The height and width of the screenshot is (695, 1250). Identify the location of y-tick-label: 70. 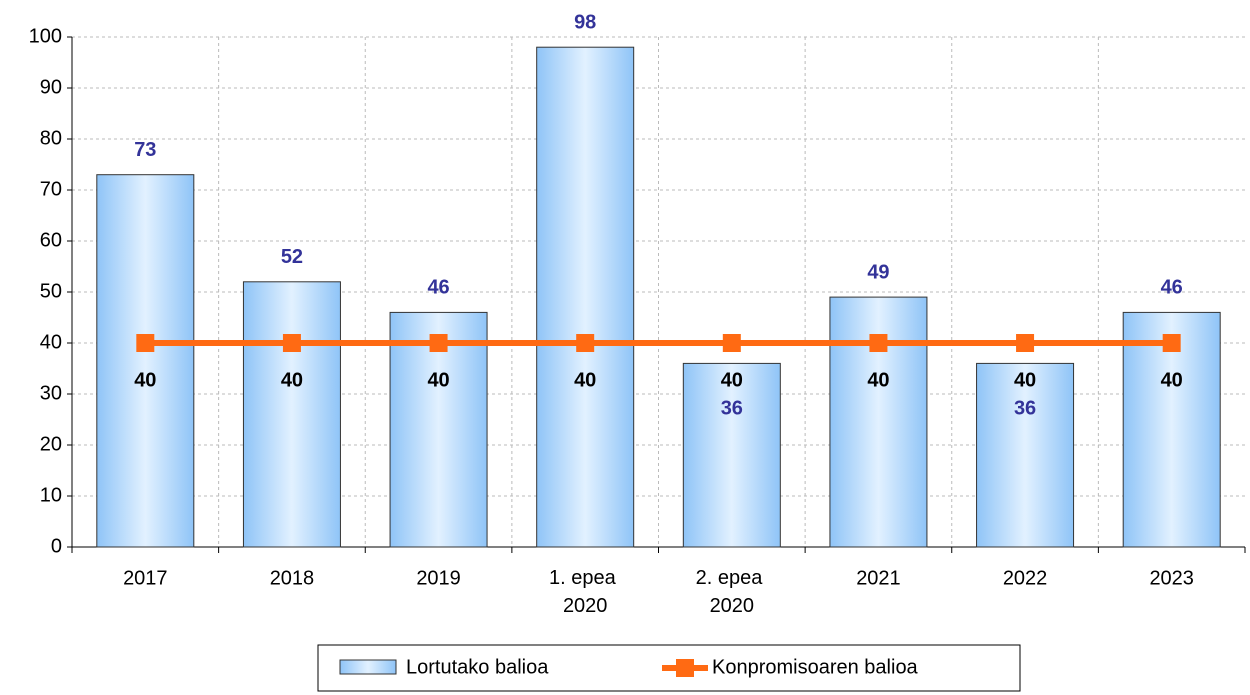
(51, 189).